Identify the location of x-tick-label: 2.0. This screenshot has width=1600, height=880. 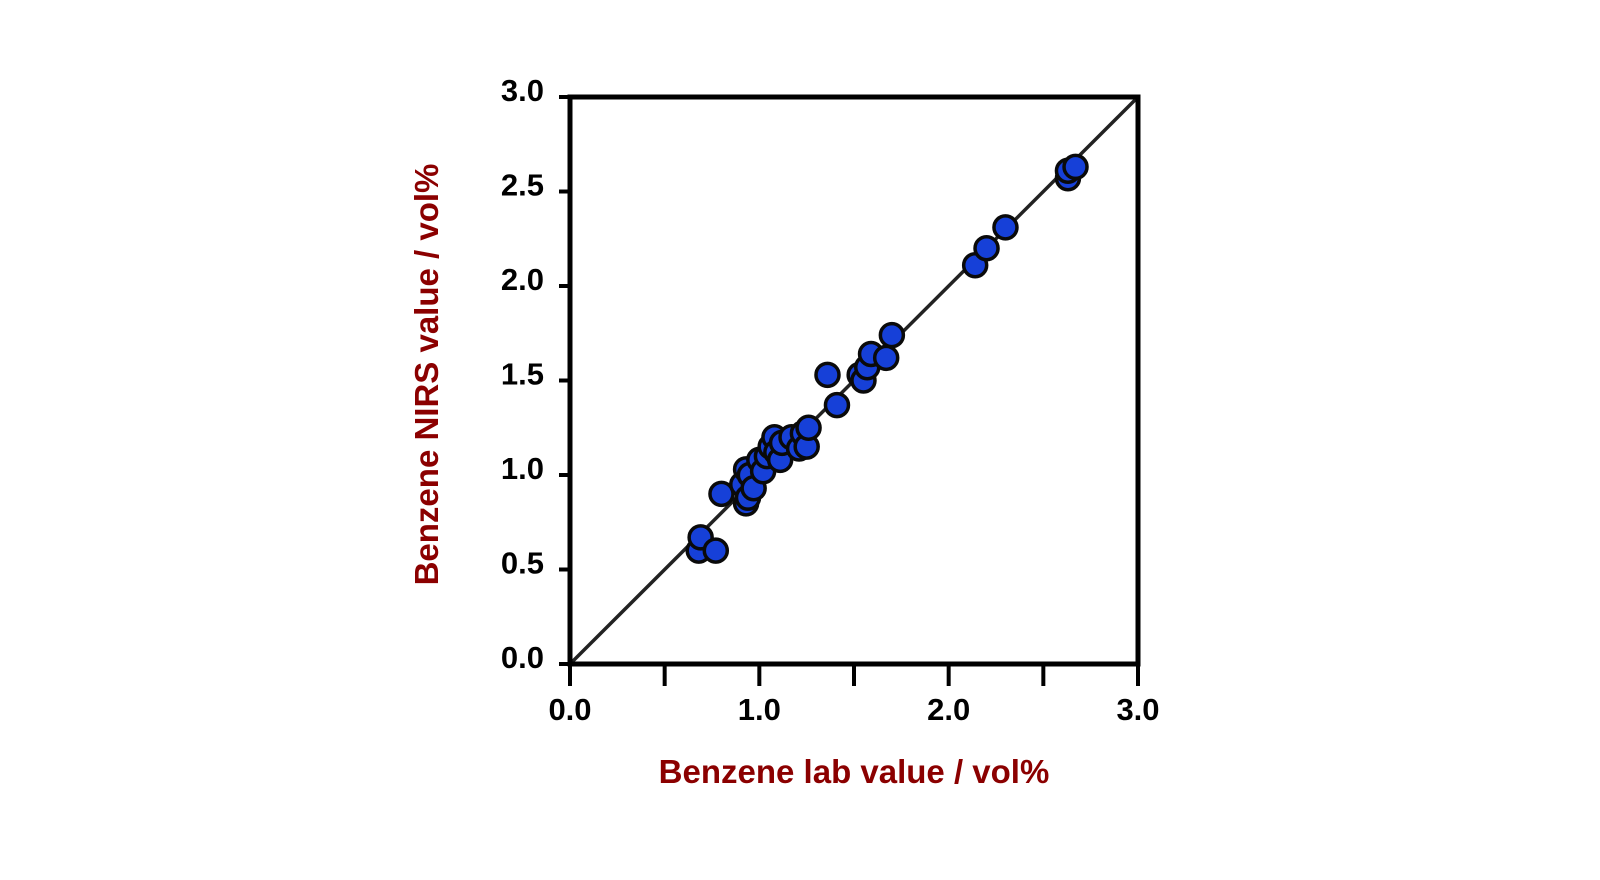
(948, 709).